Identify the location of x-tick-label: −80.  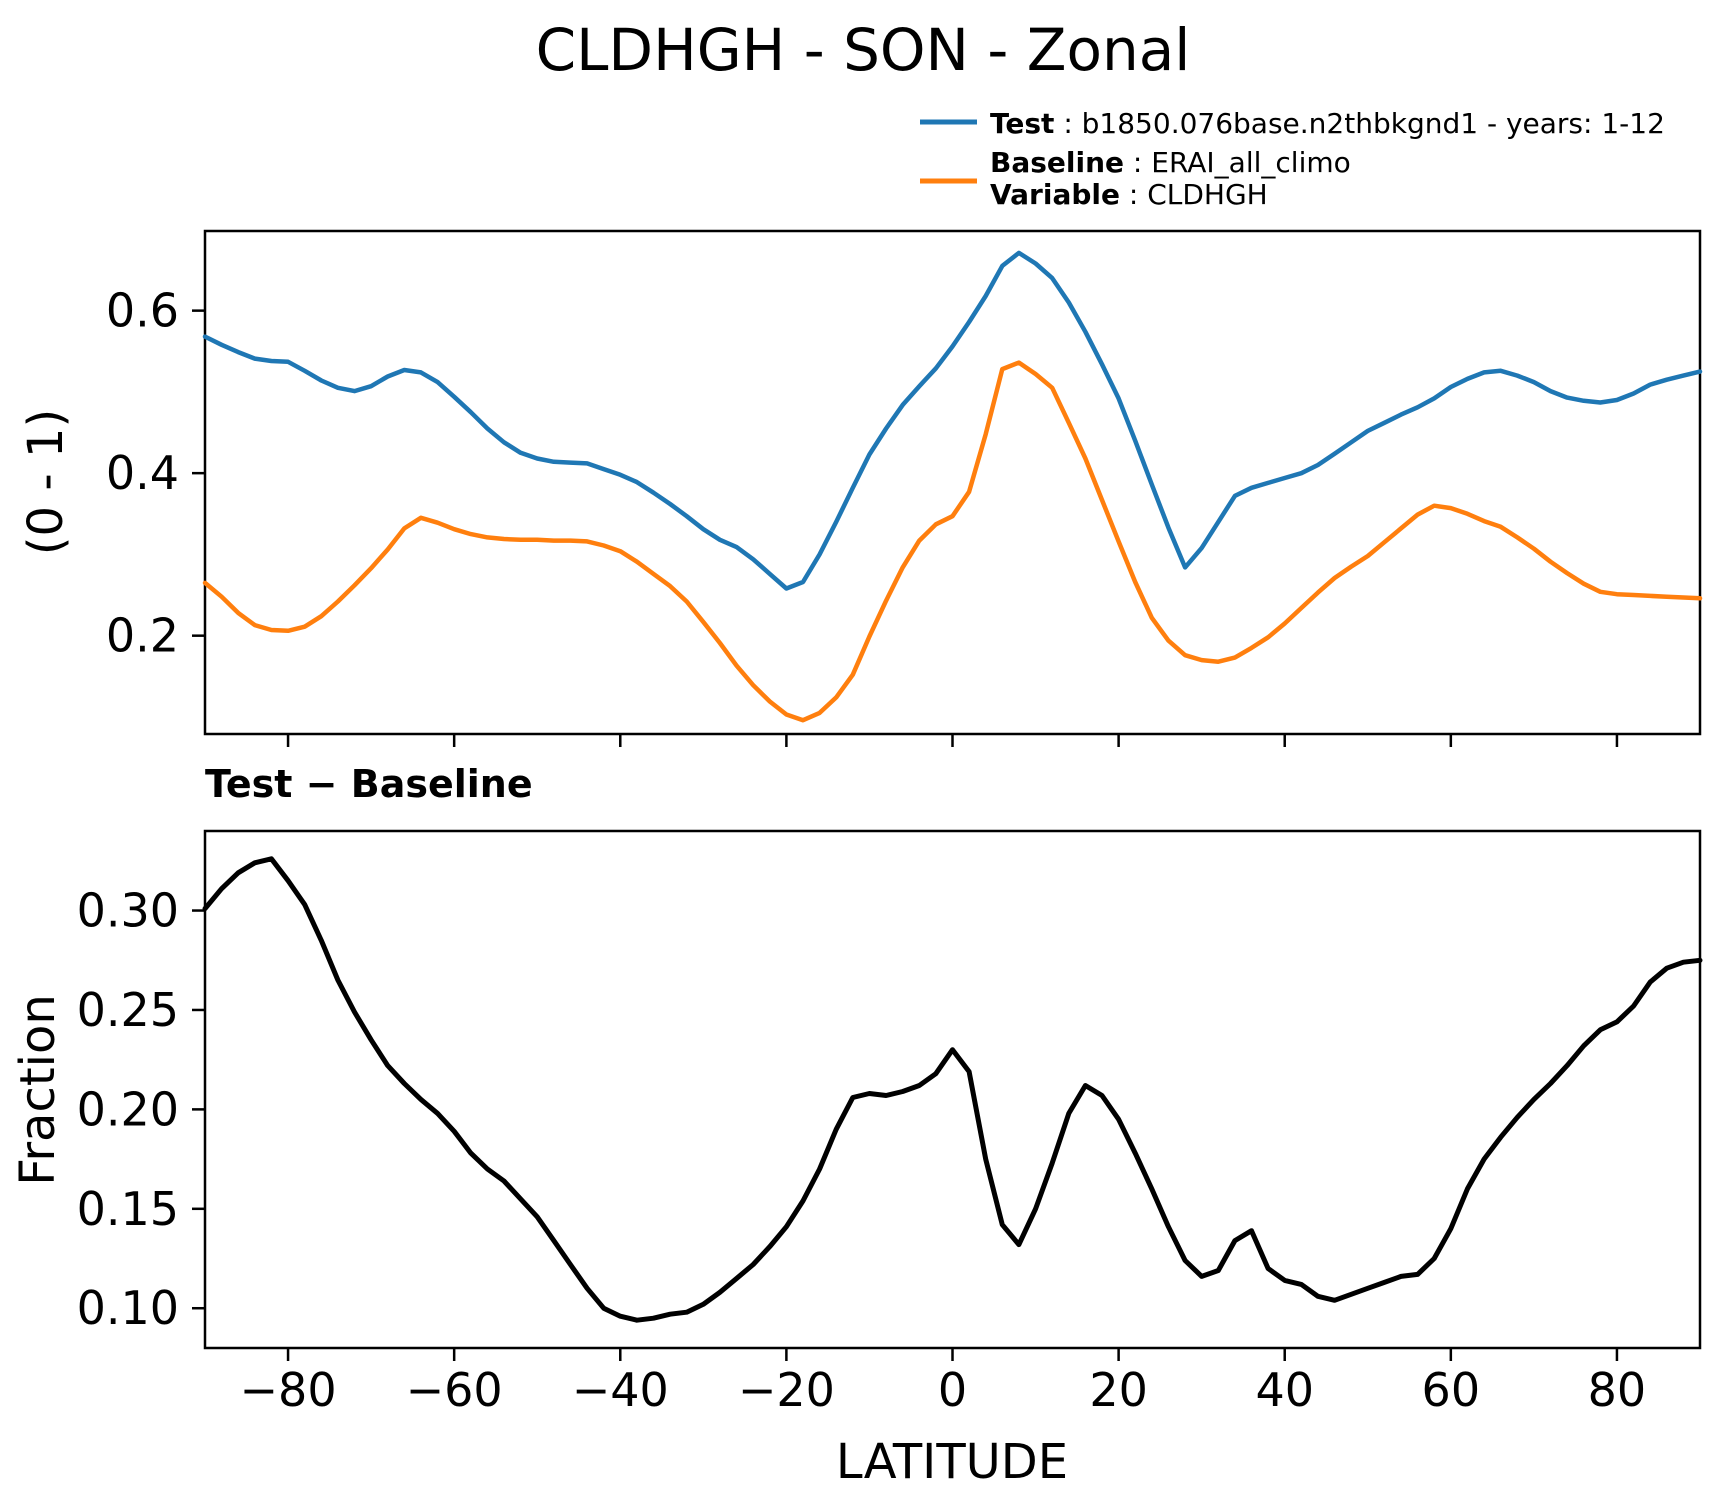
(288, 1390).